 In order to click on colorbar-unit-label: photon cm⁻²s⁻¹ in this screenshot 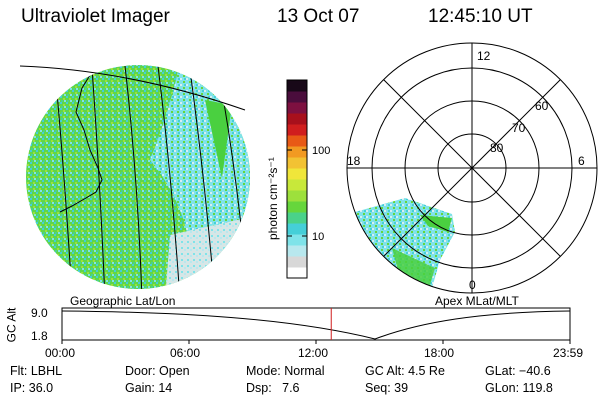, I will do `click(273, 198)`.